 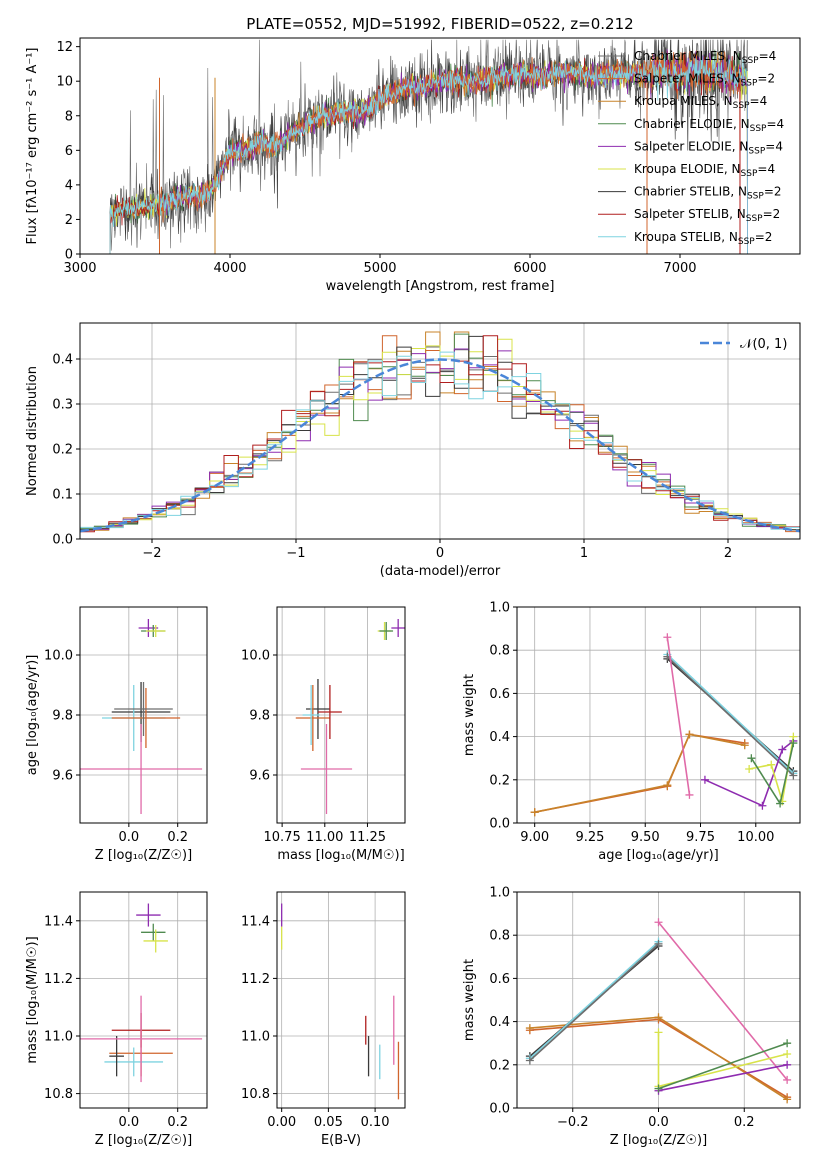 What do you see at coordinates (255, 921) in the screenshot?
I see `tick-label-y: 11.4` at bounding box center [255, 921].